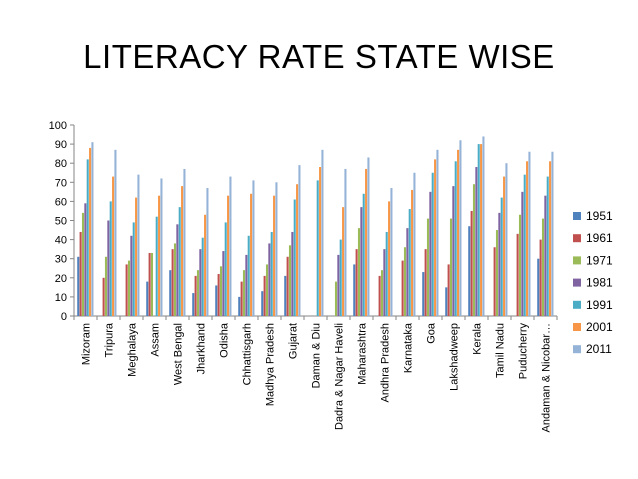  I want to click on y-tick-label: 90, so click(61, 145).